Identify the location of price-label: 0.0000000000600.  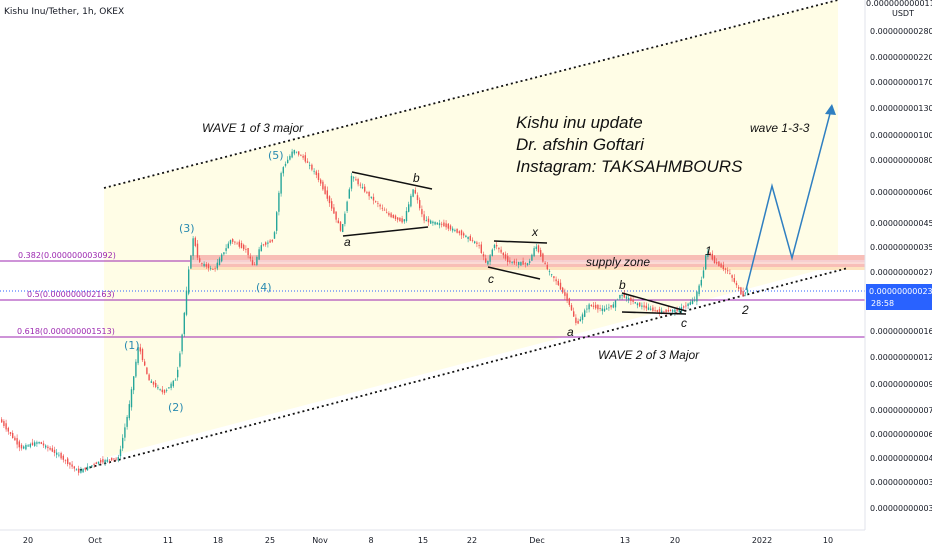
(901, 434).